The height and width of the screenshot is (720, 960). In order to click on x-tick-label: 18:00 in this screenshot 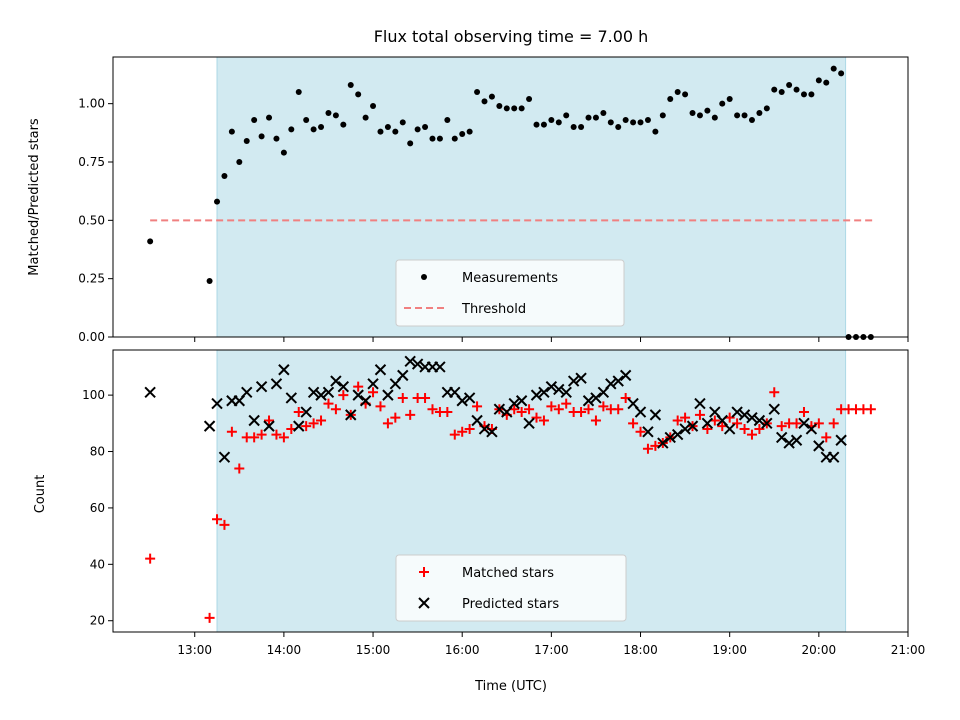, I will do `click(640, 650)`.